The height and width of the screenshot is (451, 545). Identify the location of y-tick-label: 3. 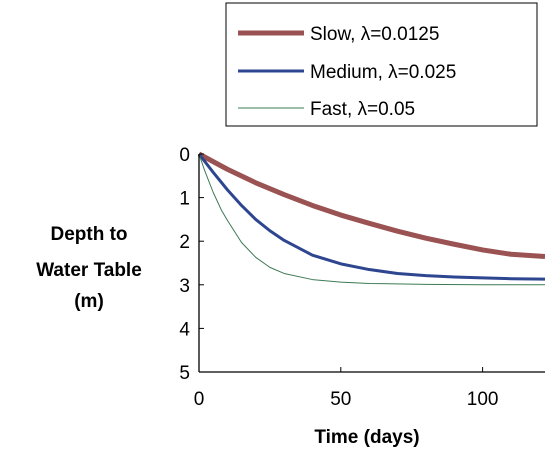
(184, 286).